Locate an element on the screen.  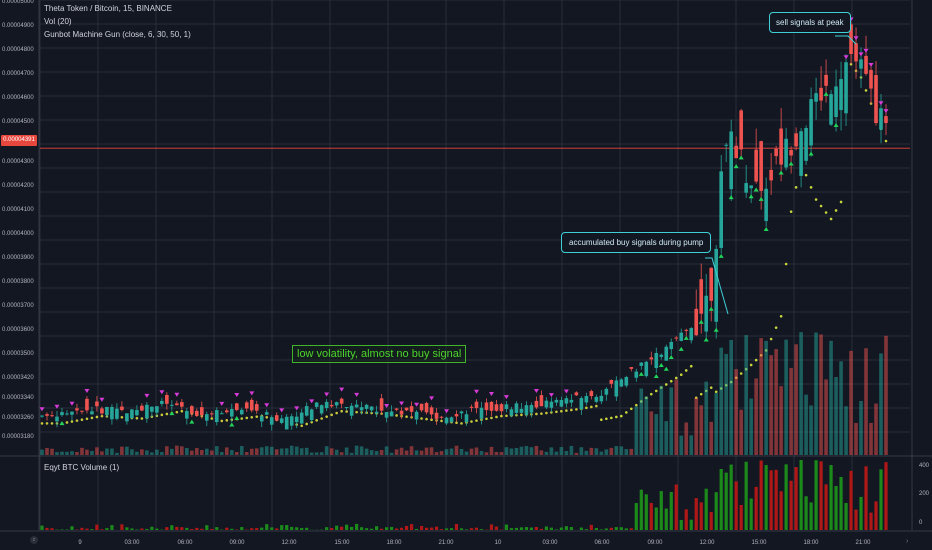
volume-panel-legend: Eqyt BTC Volume (1) is located at coordinates (82, 467).